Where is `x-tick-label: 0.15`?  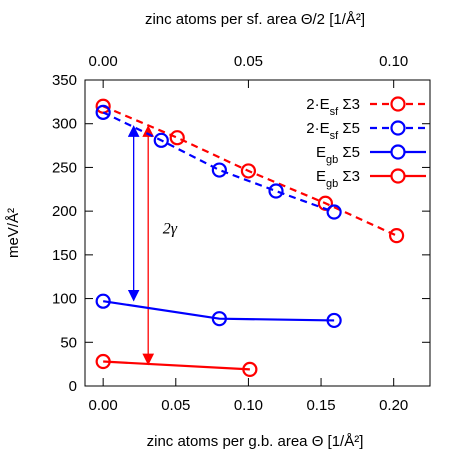
x-tick-label: 0.15 is located at coordinates (320, 405).